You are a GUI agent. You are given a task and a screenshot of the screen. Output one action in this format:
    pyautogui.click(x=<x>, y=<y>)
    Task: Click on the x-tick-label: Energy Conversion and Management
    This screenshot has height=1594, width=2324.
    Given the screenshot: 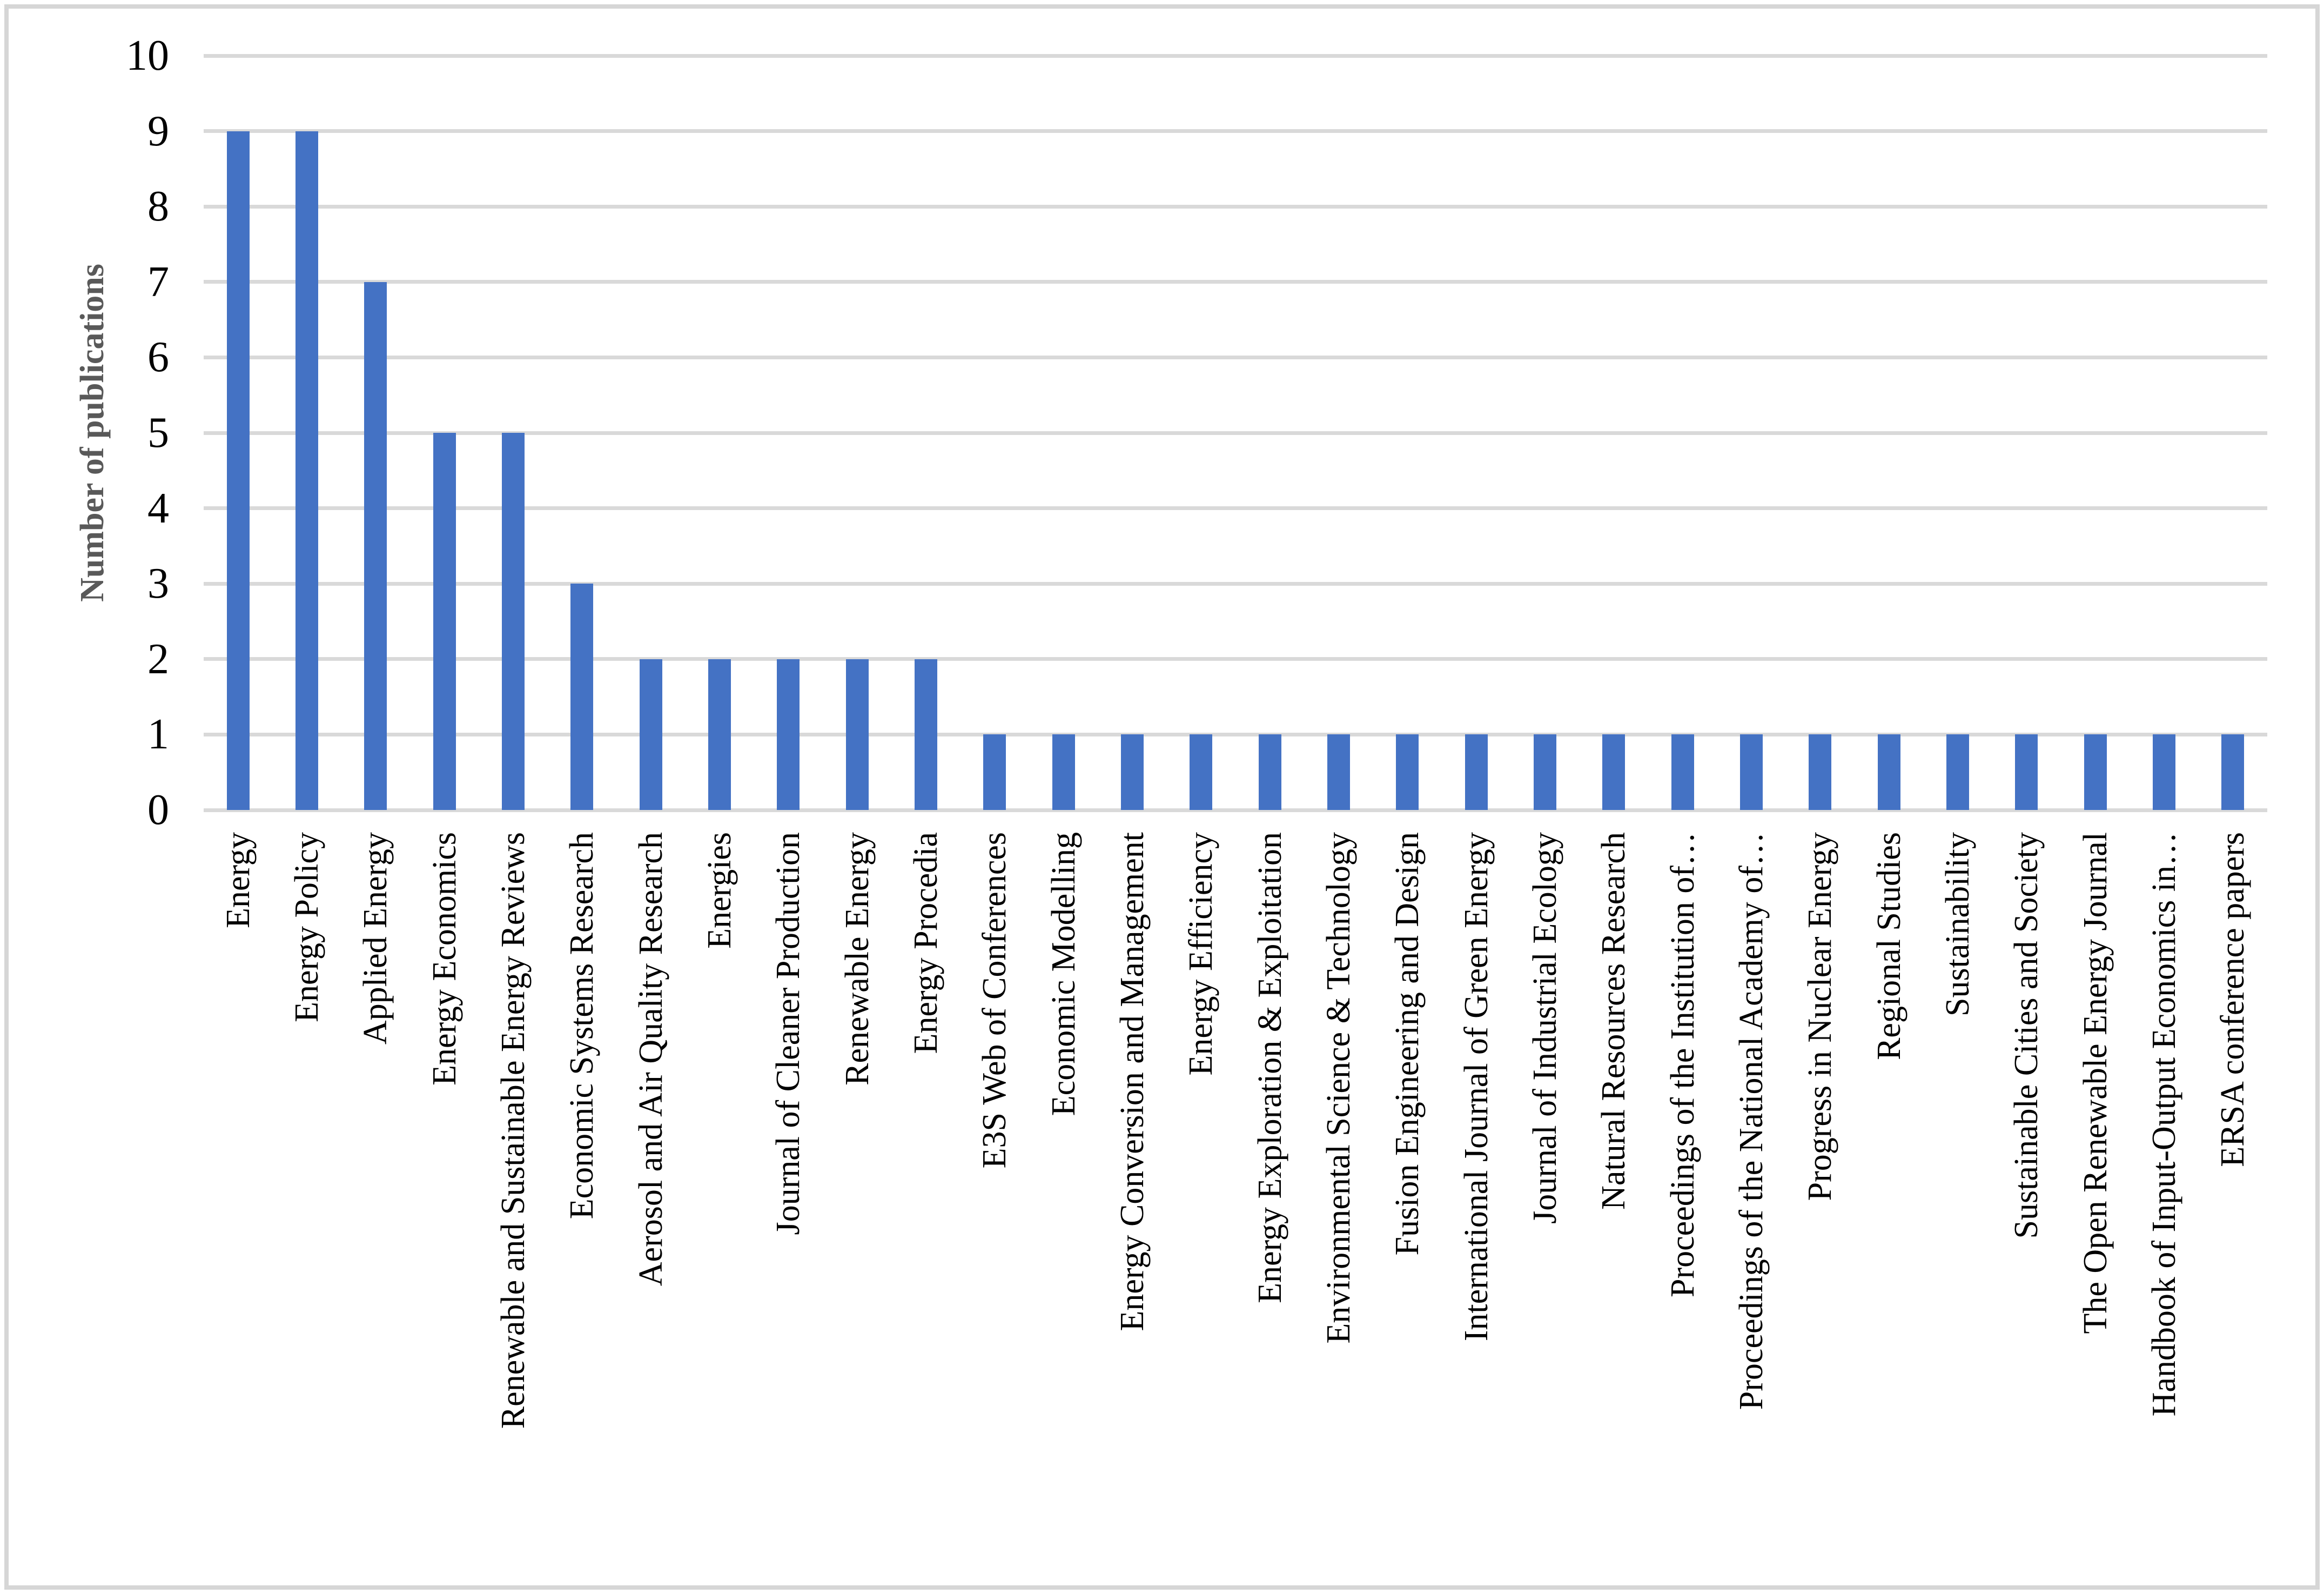 What is the action you would take?
    pyautogui.click(x=1132, y=1082)
    